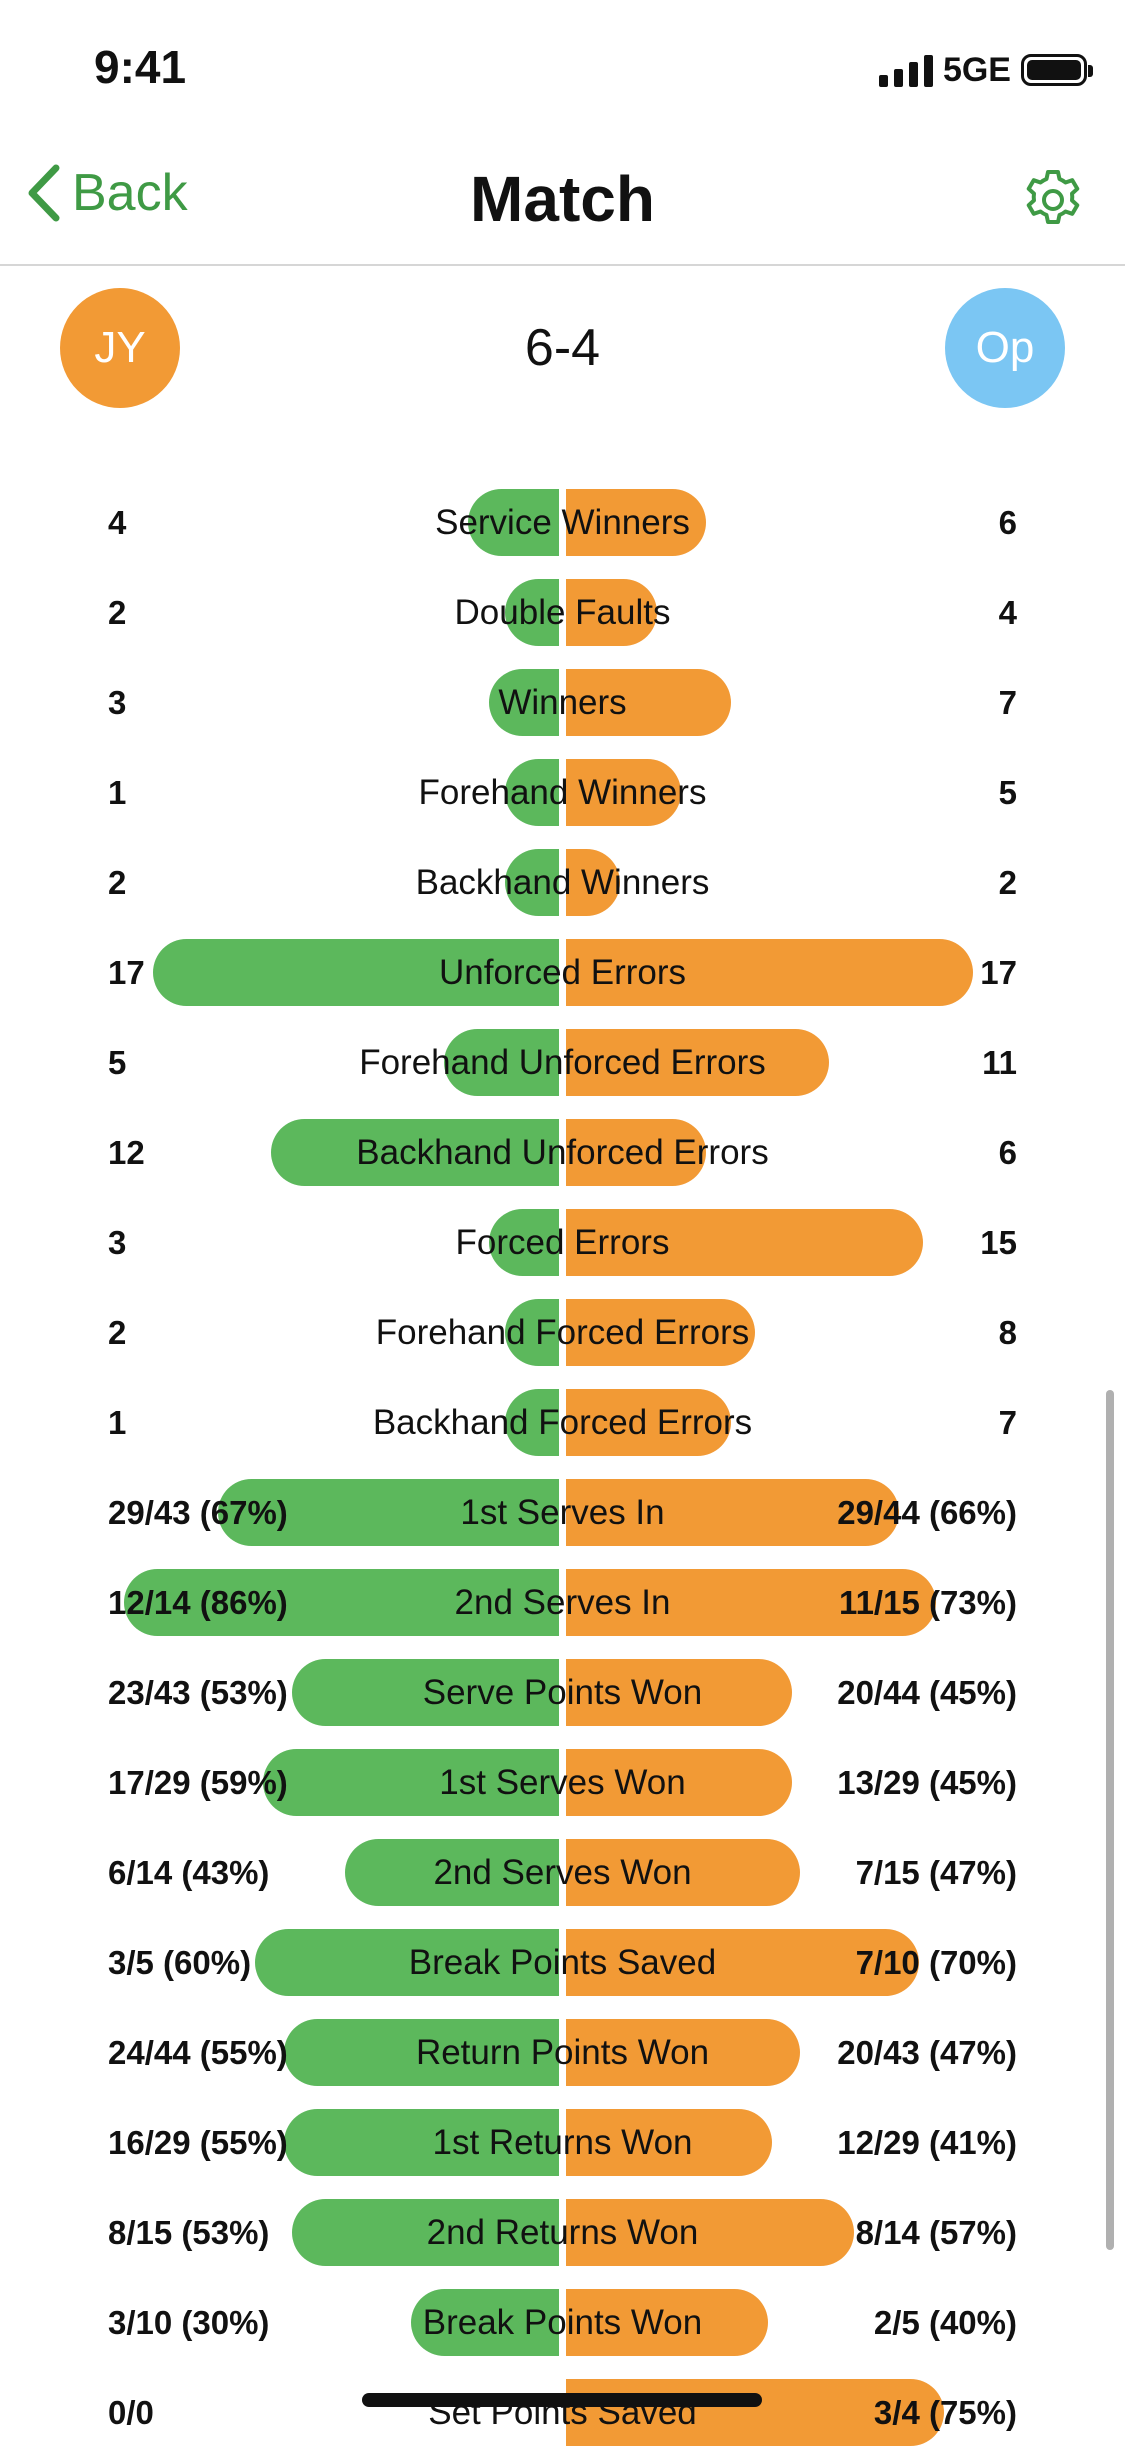  What do you see at coordinates (130, 193) in the screenshot?
I see `back-label: Back` at bounding box center [130, 193].